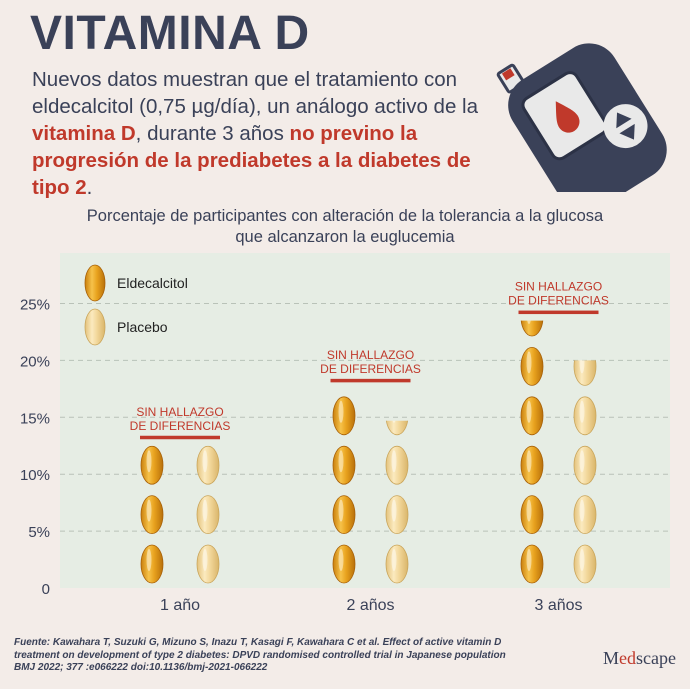 Image resolution: width=690 pixels, height=689 pixels. I want to click on y-tick-label: 25%, so click(35, 305).